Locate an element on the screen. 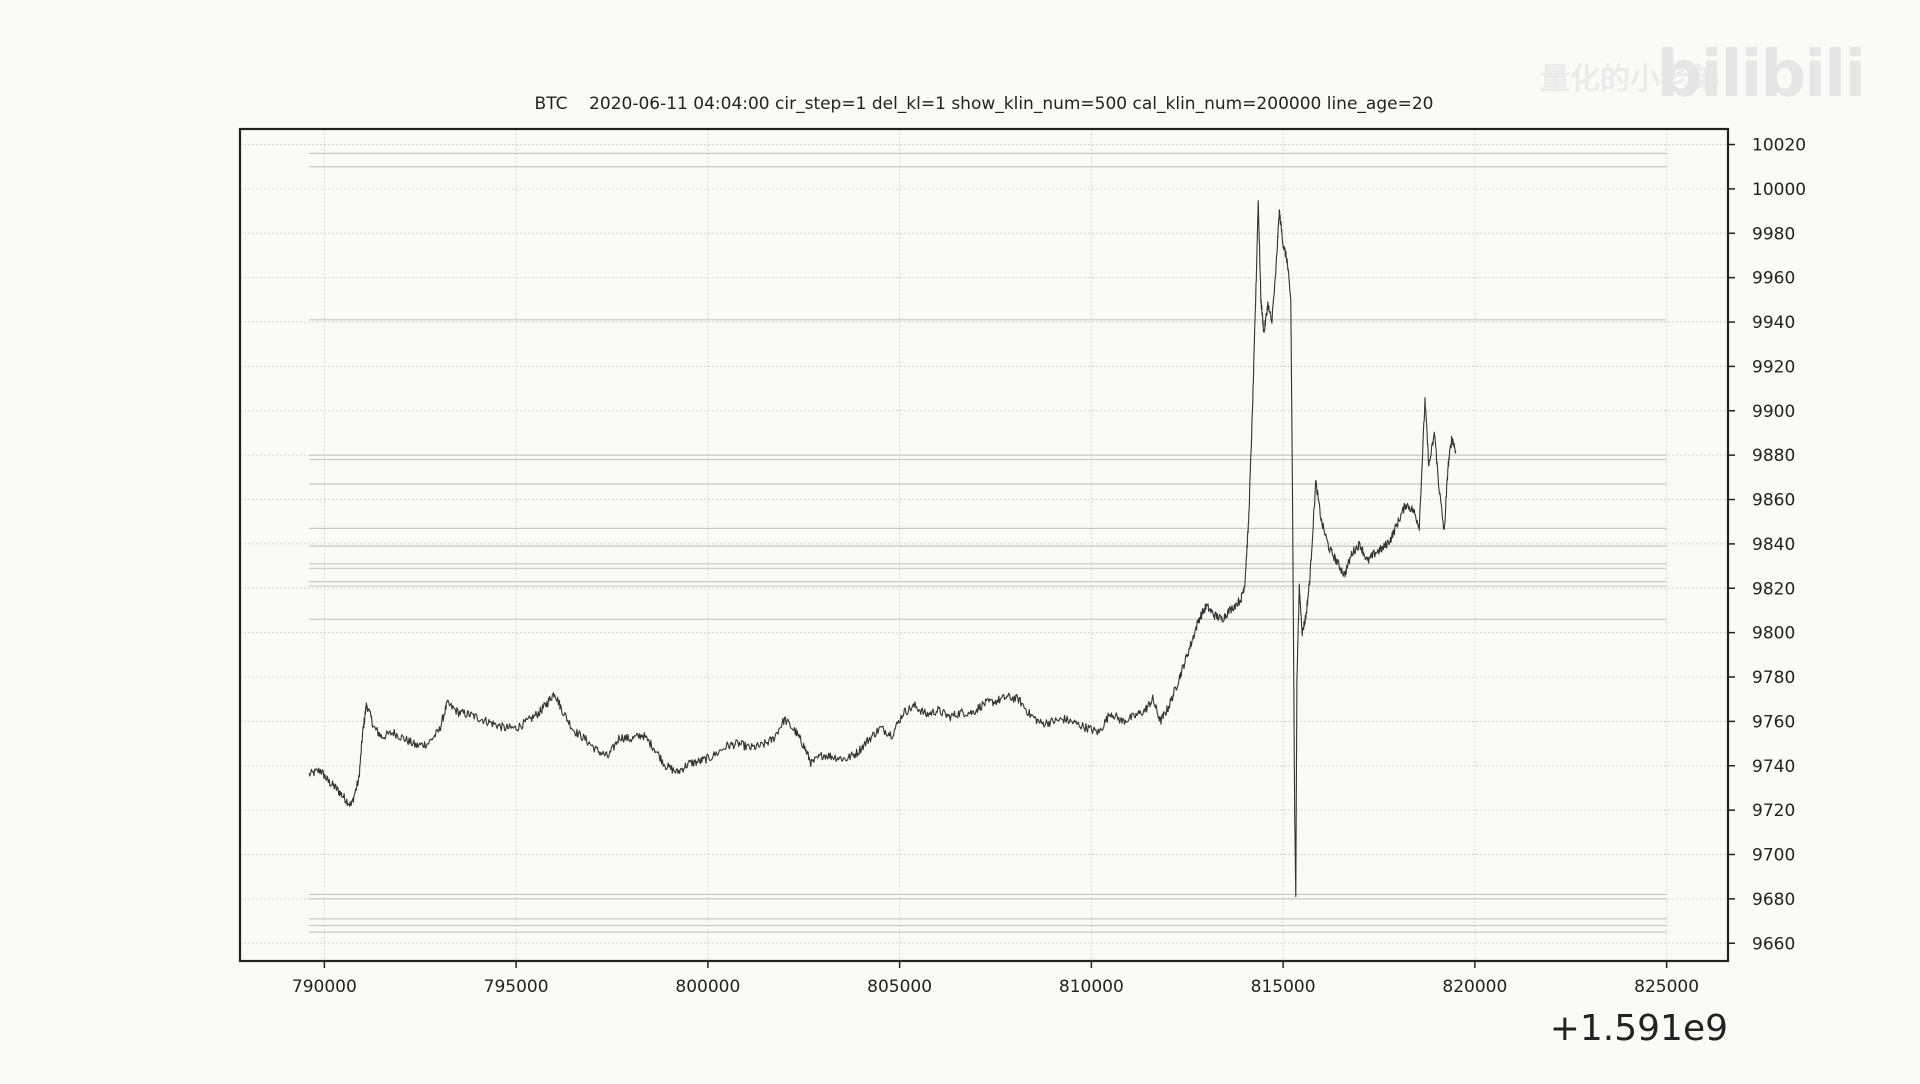 The width and height of the screenshot is (1920, 1084). y-tick-label: 9800 is located at coordinates (1773, 634).